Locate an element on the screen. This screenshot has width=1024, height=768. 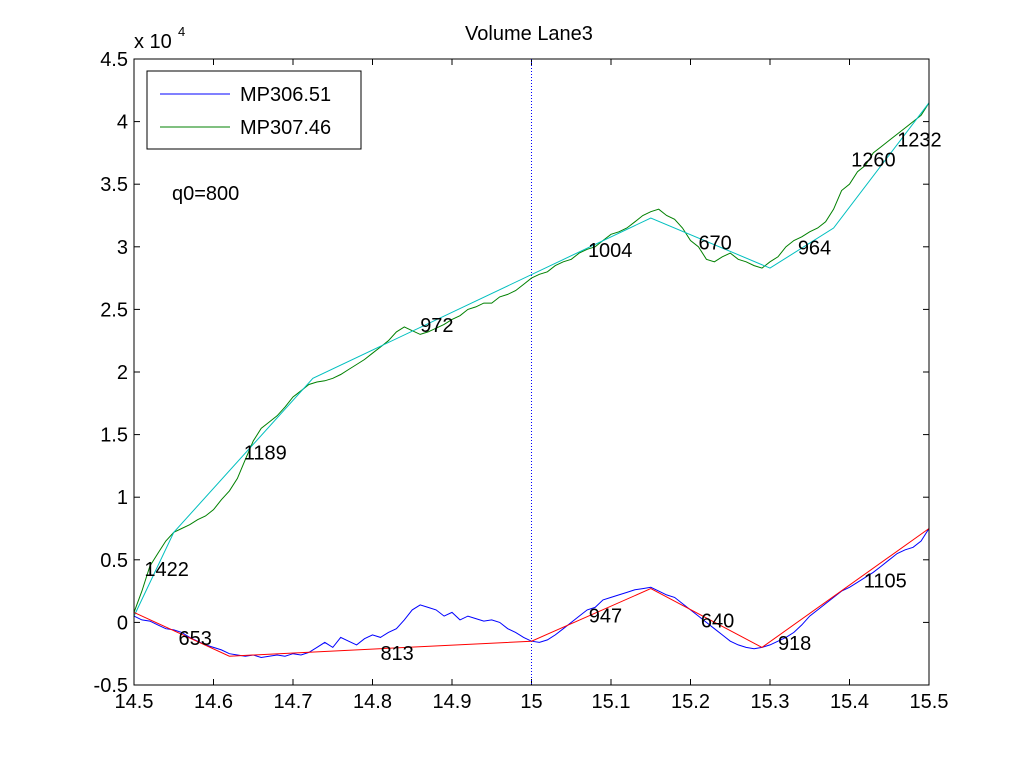
y-tick-label-2: 0.5 is located at coordinates (114, 561).